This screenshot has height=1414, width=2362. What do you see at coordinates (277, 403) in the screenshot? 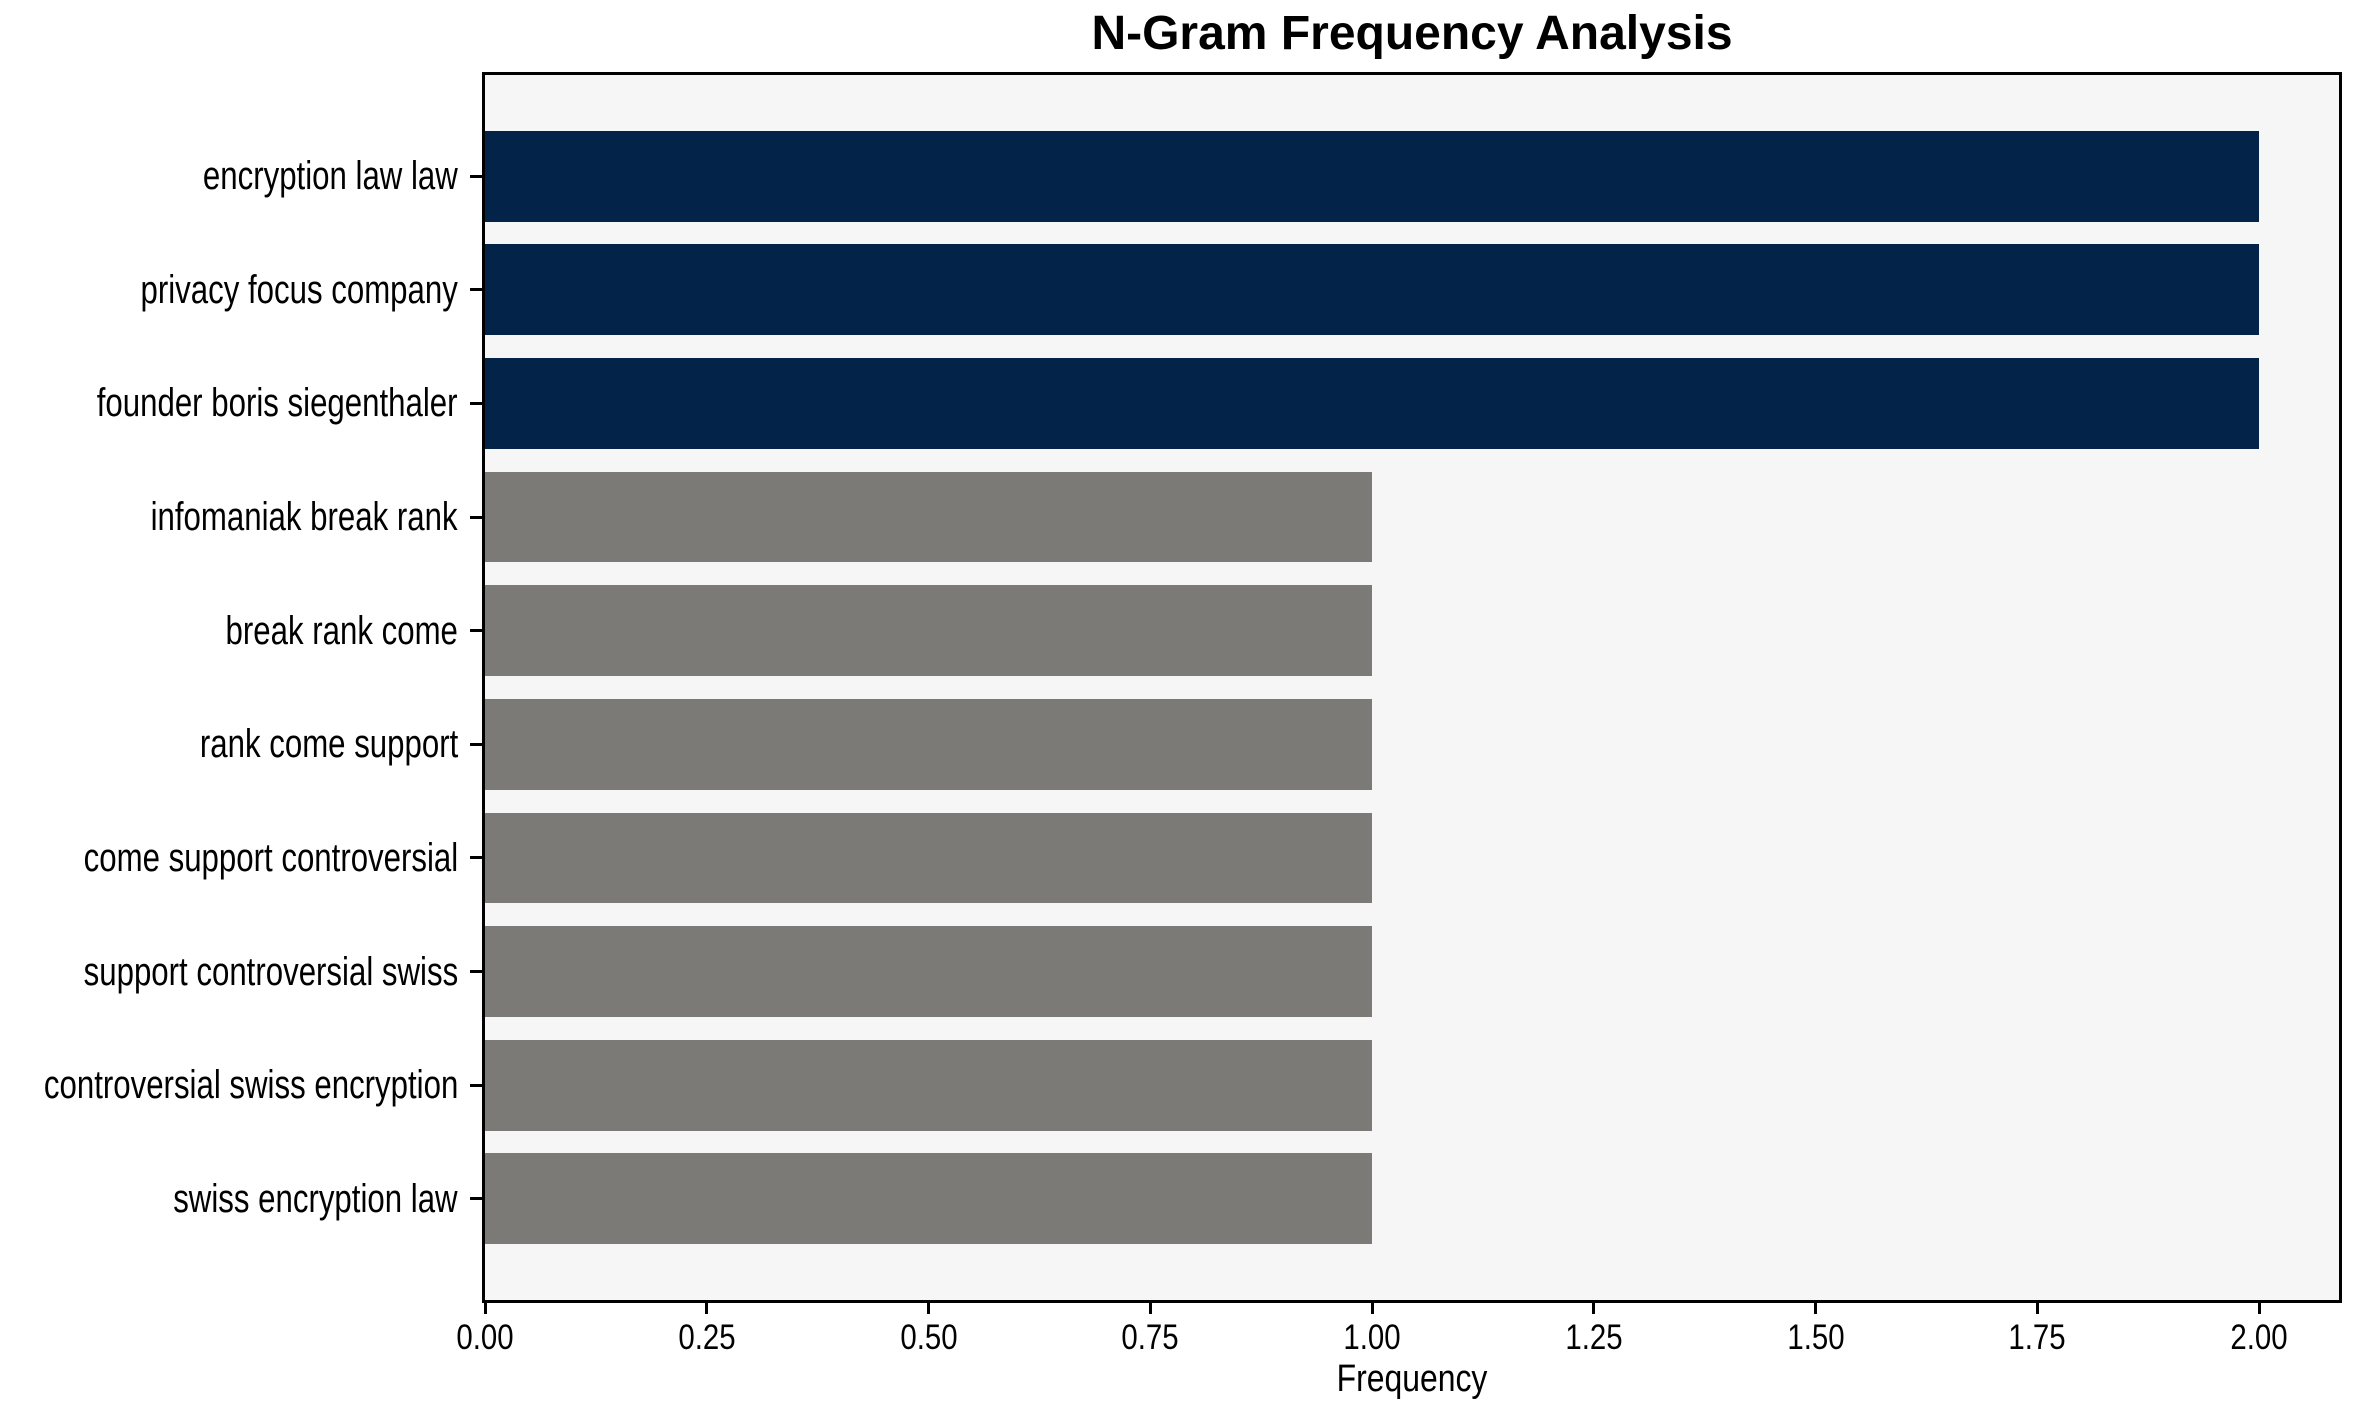
I see `y-tick-label: founder boris siegenthaler` at bounding box center [277, 403].